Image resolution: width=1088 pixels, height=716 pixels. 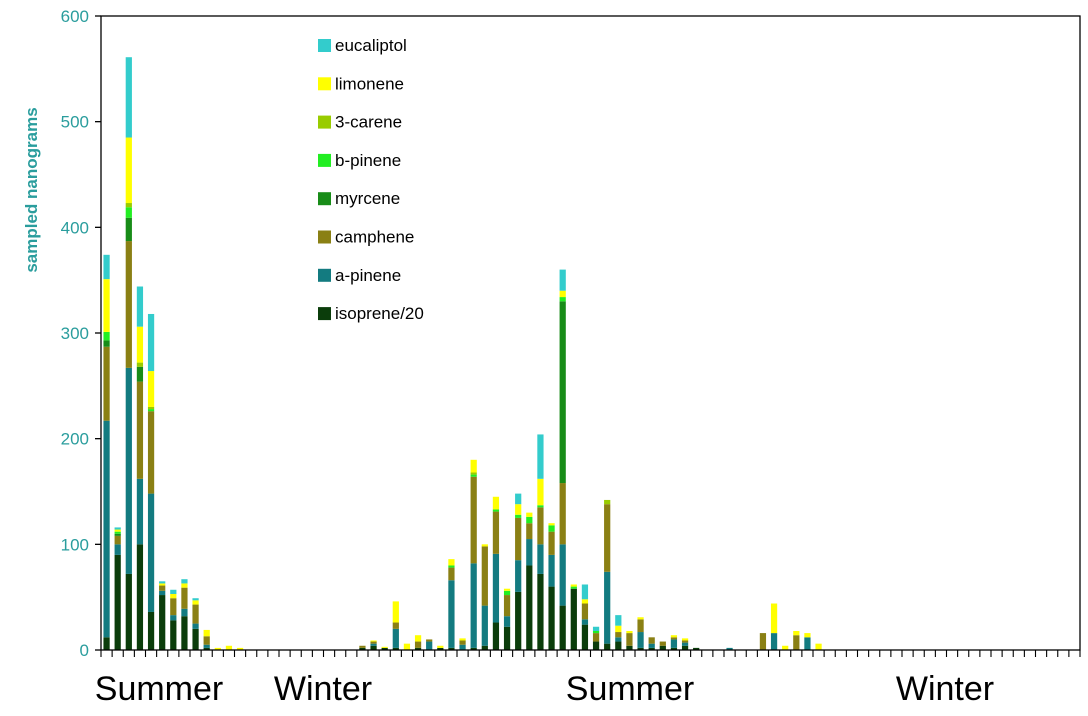 I want to click on legend-label-b-pinene: b-pinene, so click(x=368, y=160).